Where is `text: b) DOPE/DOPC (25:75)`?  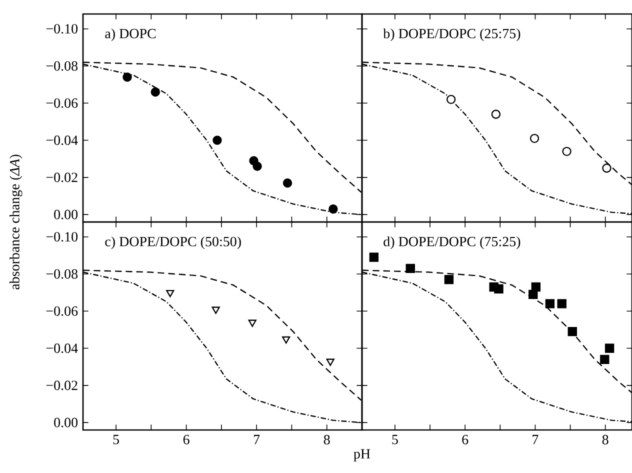 text: b) DOPE/DOPC (25:75) is located at coordinates (451, 35).